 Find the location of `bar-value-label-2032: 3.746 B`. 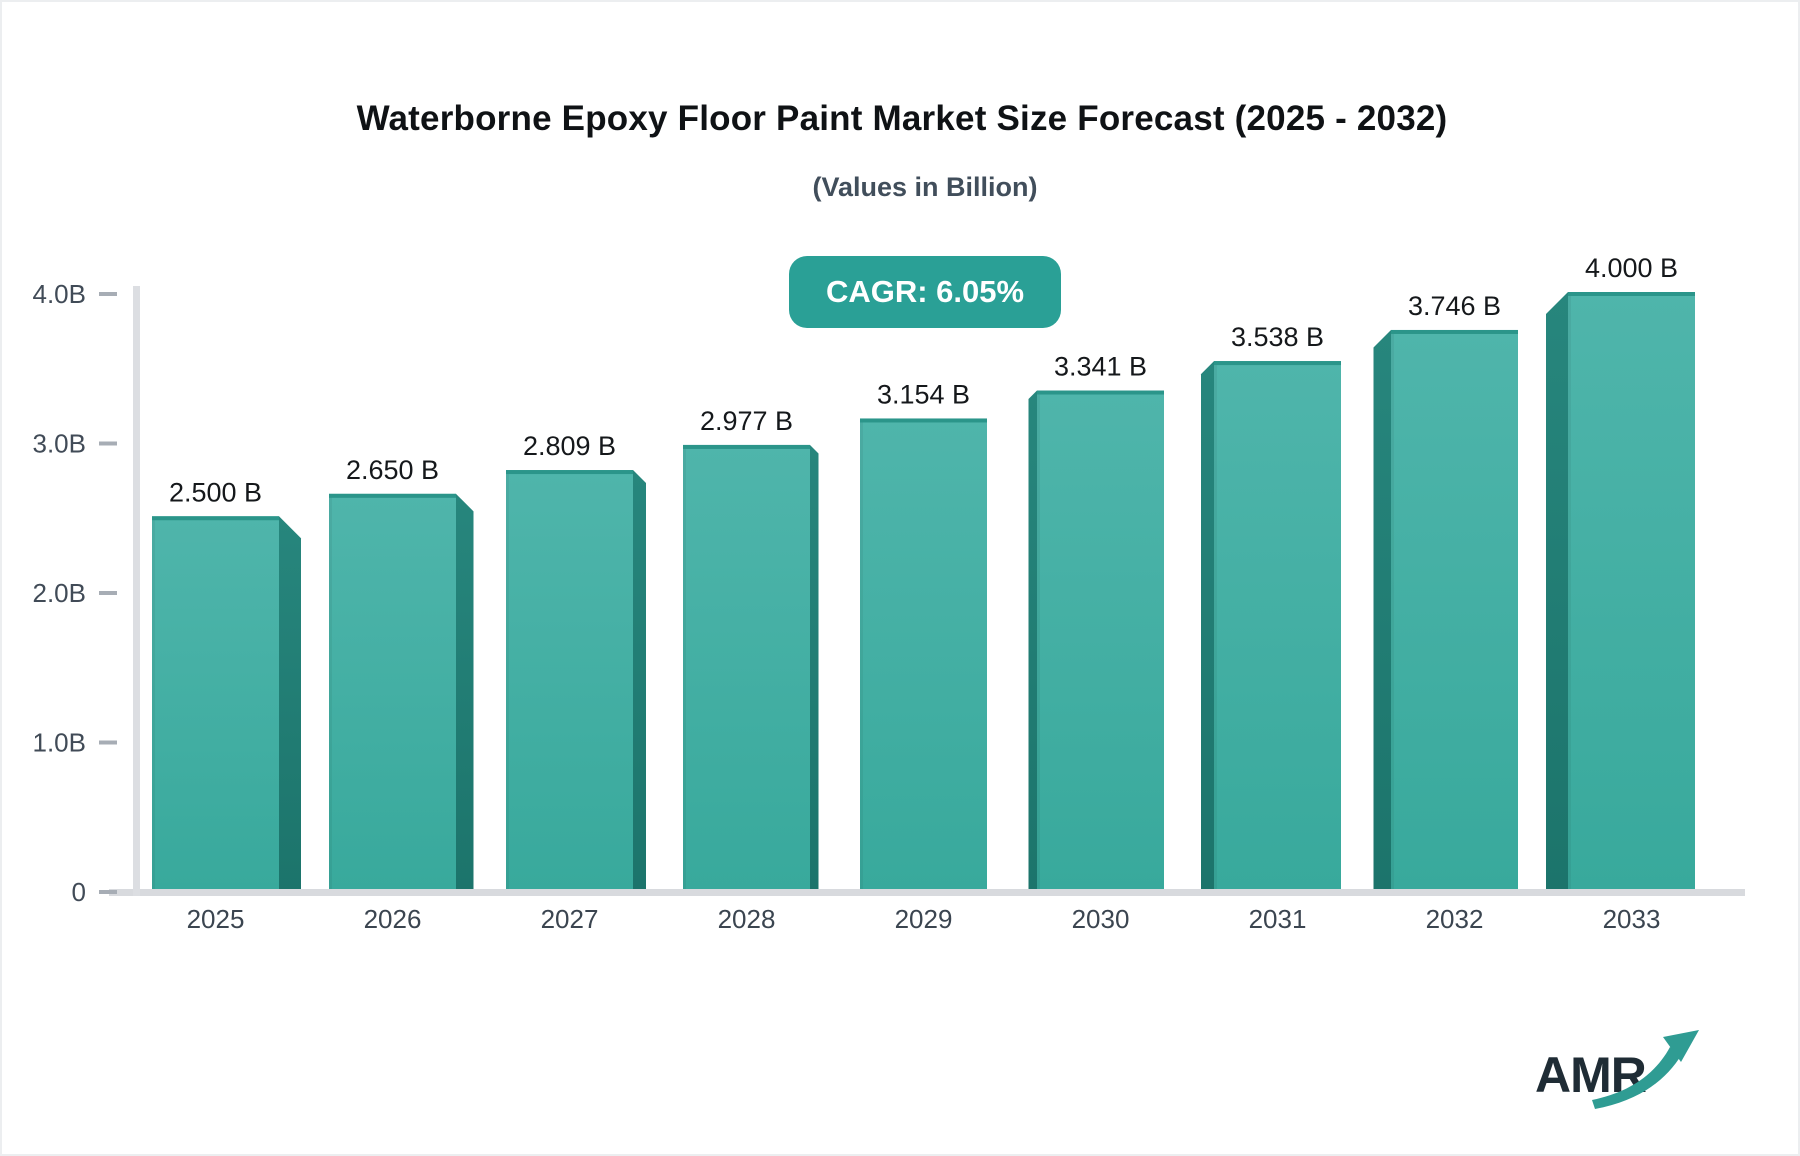

bar-value-label-2032: 3.746 B is located at coordinates (1454, 306).